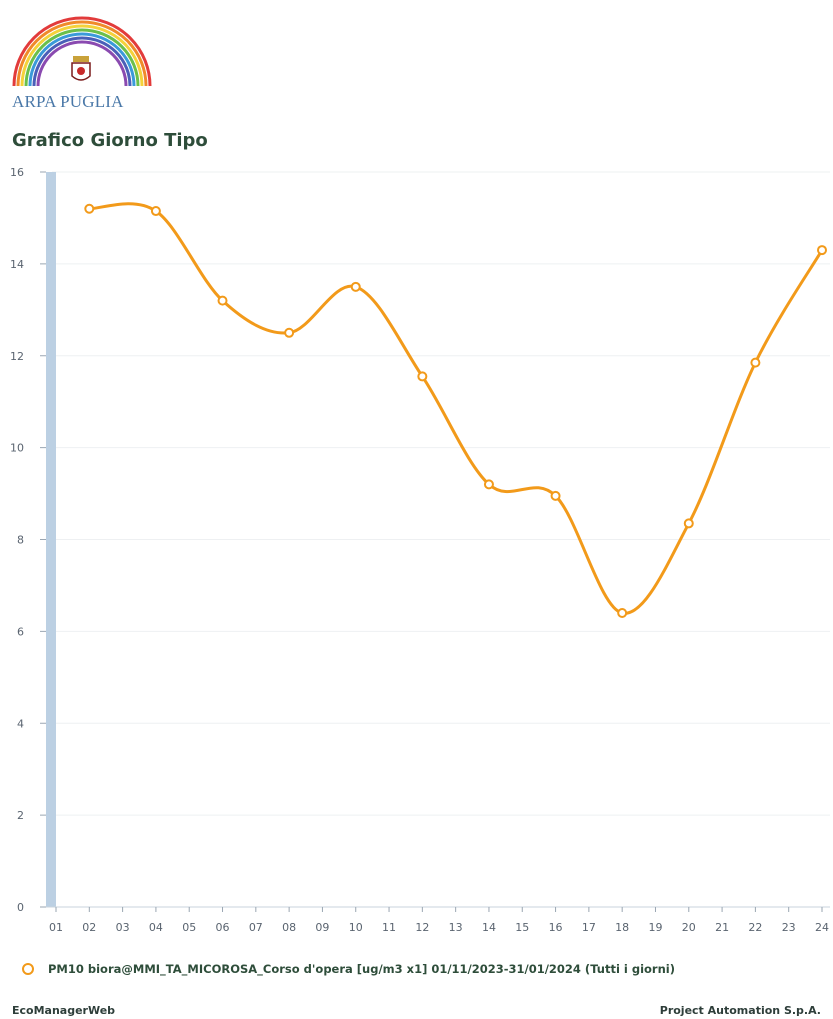  Describe the element at coordinates (356, 927) in the screenshot. I see `x-tick-label: 10` at that location.